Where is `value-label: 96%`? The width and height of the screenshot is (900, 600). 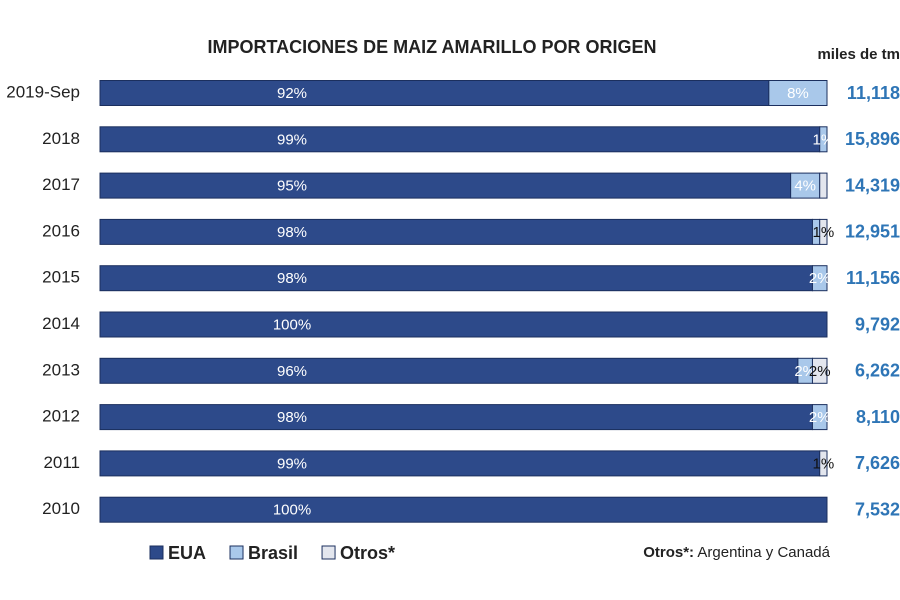 value-label: 96% is located at coordinates (292, 371).